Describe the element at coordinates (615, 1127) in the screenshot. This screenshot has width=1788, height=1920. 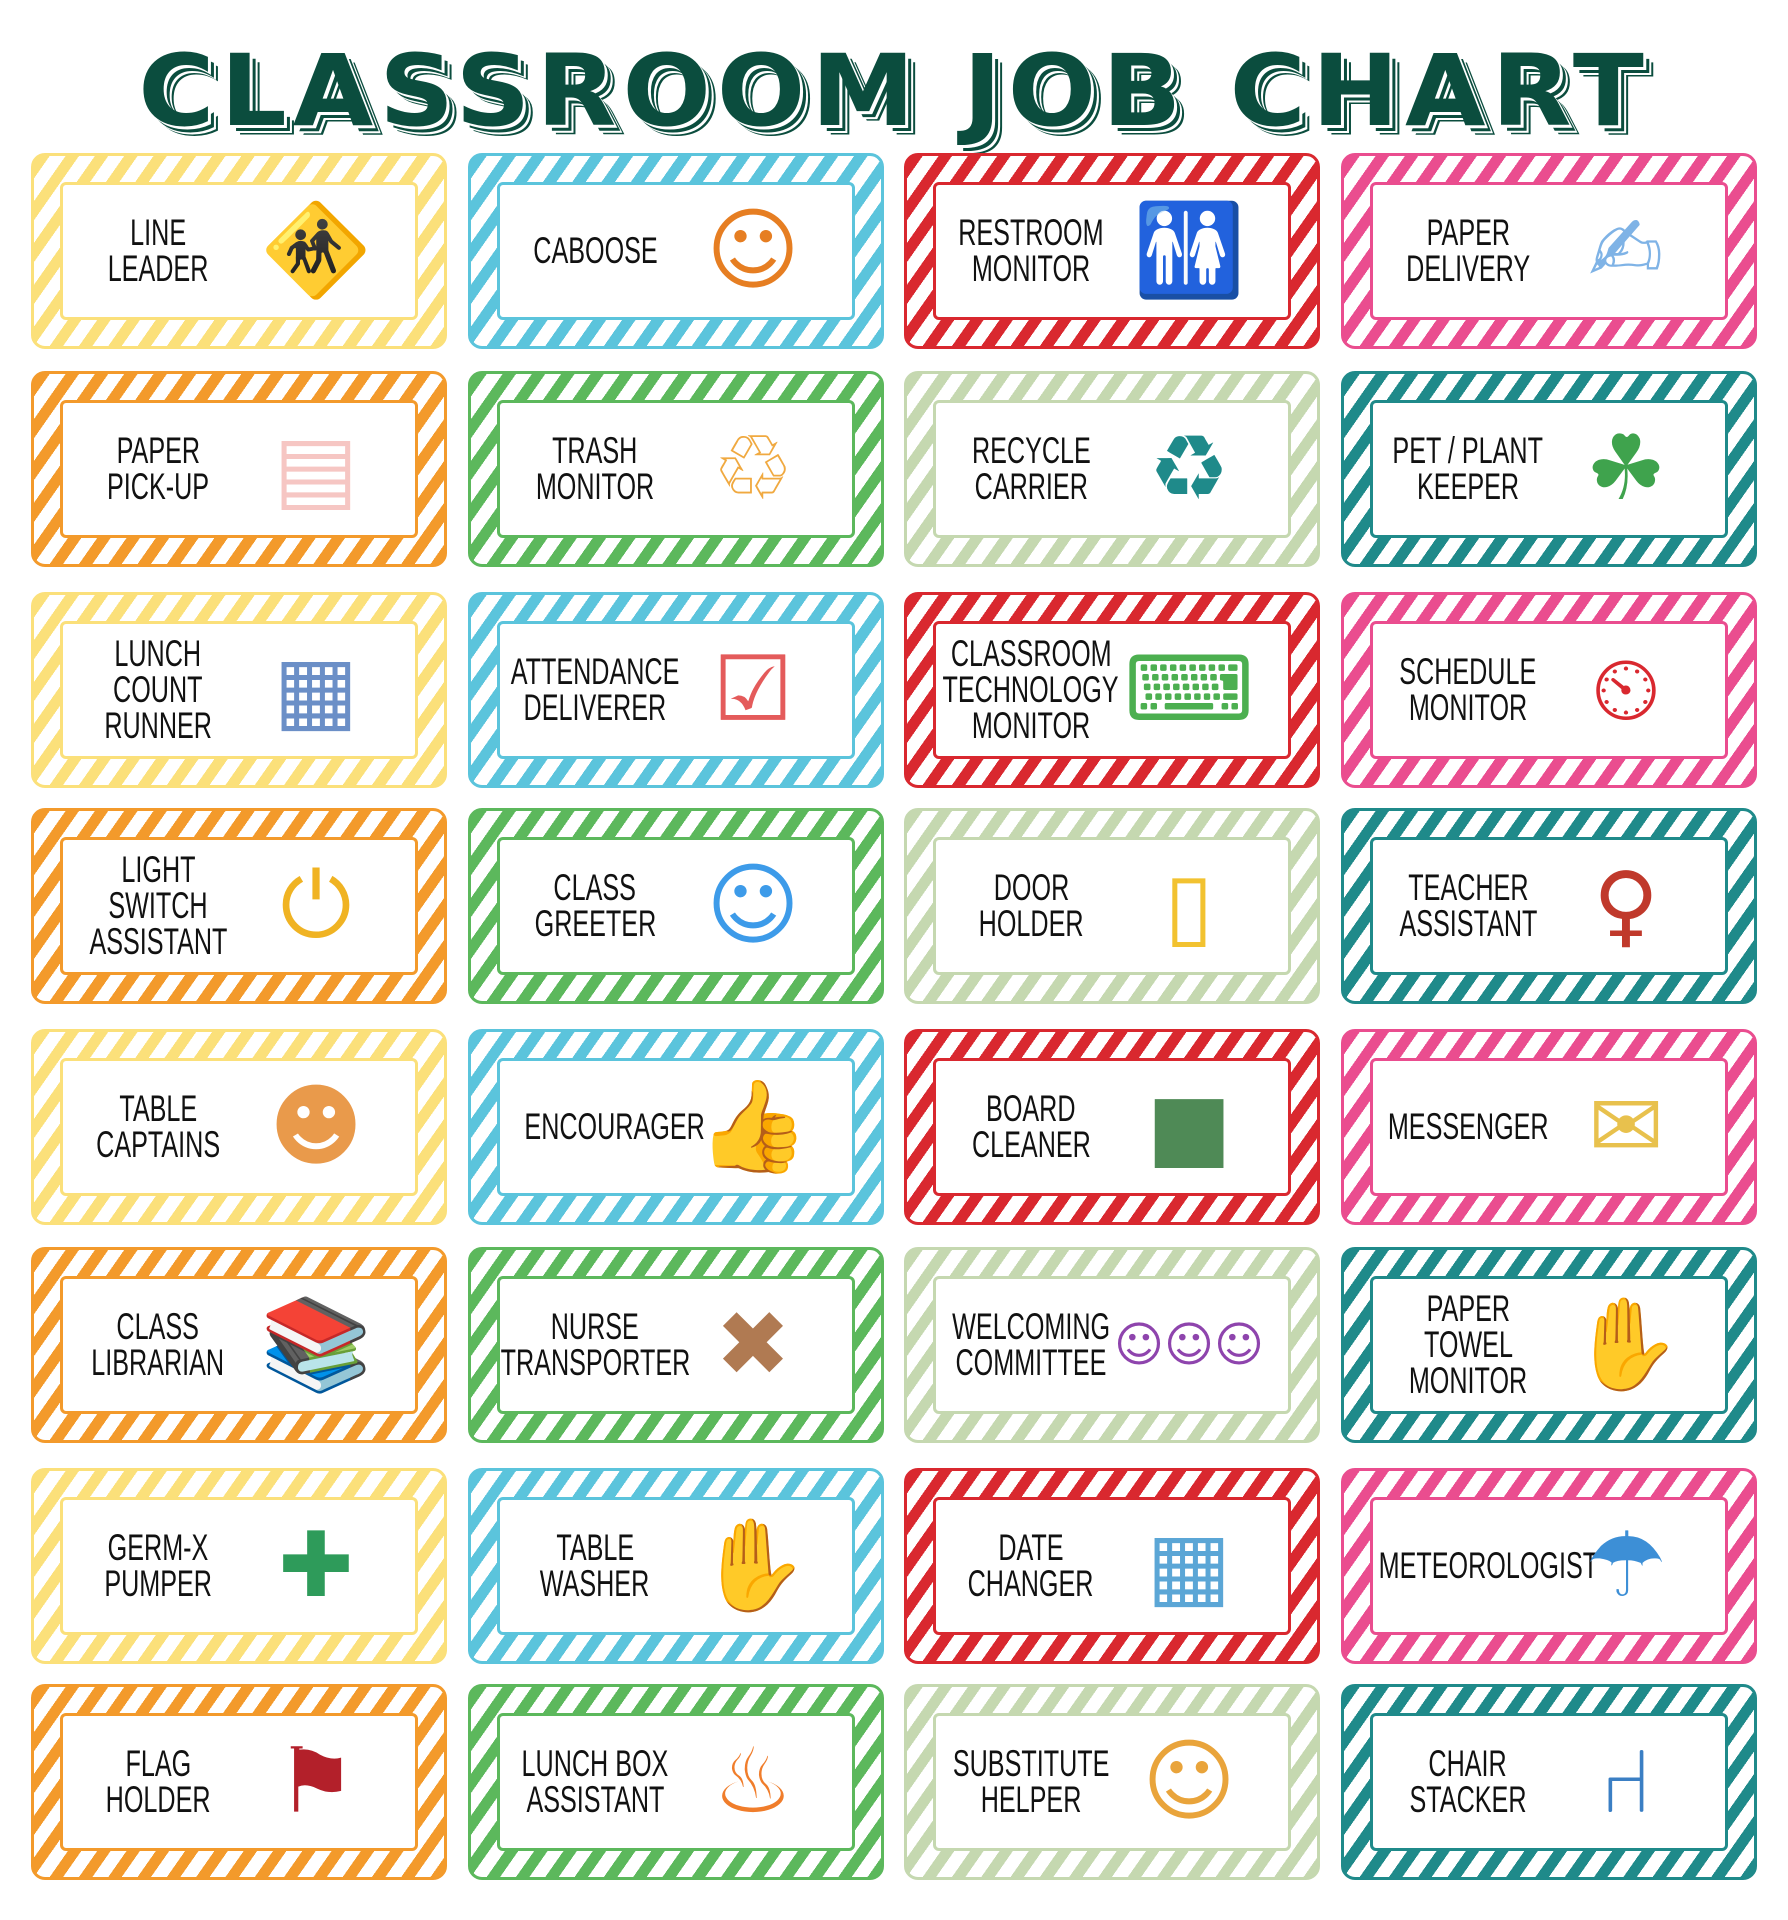
I see `job-label: ENCOURAGER` at that location.